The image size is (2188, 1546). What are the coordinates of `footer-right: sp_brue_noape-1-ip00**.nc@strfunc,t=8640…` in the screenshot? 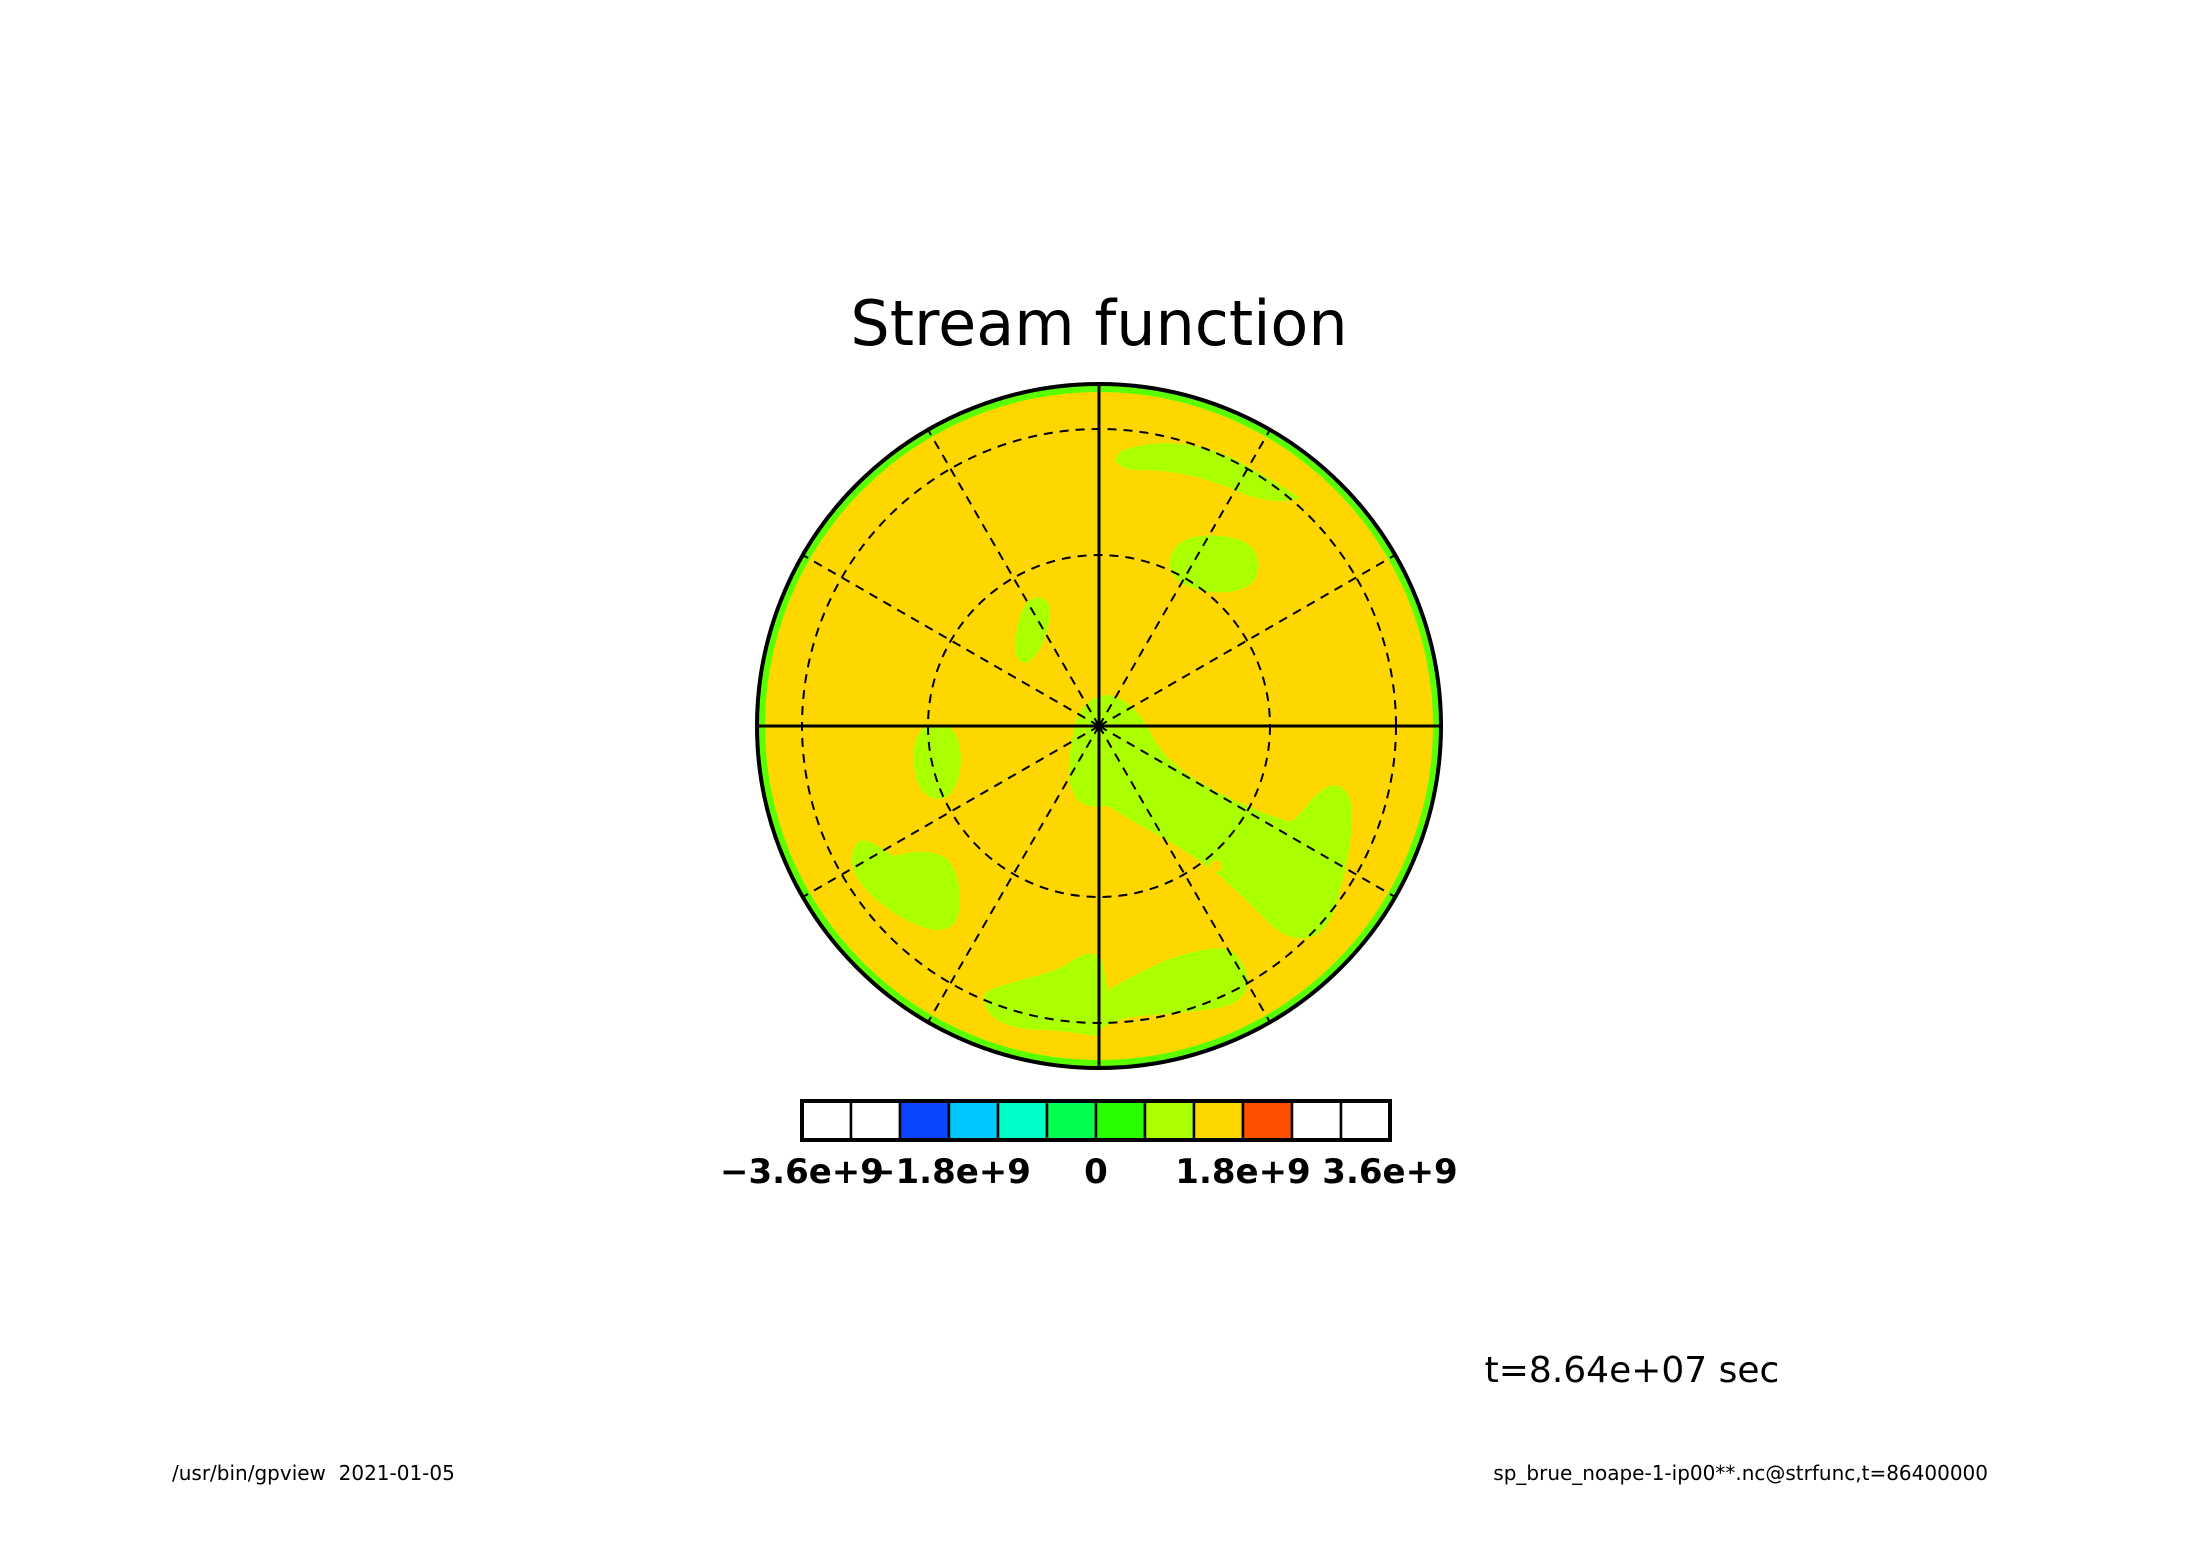 It's located at (1740, 1473).